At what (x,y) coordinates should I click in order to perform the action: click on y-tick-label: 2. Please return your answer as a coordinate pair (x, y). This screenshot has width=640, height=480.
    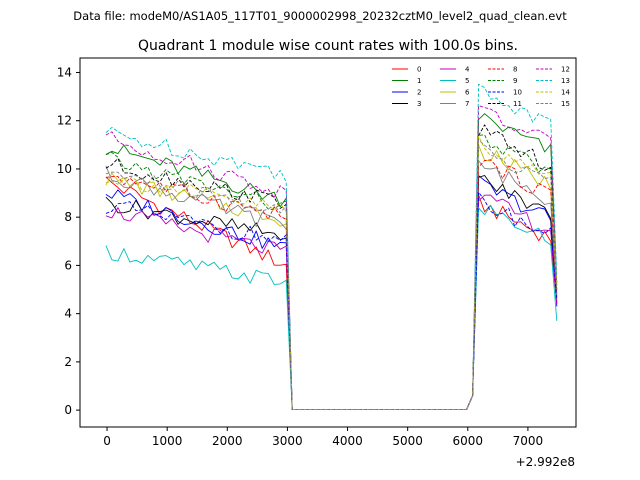
    Looking at the image, I should click on (68, 362).